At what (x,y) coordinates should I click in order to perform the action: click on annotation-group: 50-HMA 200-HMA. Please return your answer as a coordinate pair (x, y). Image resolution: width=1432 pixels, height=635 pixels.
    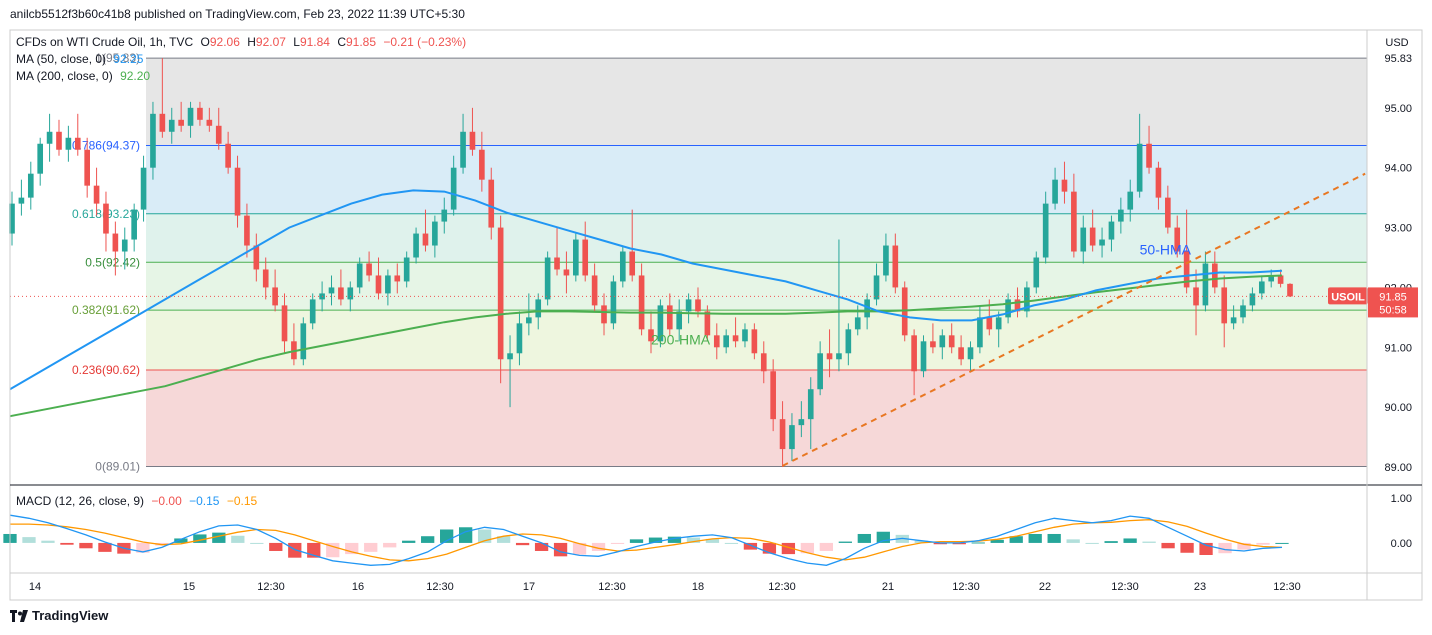
    Looking at the image, I should click on (921, 295).